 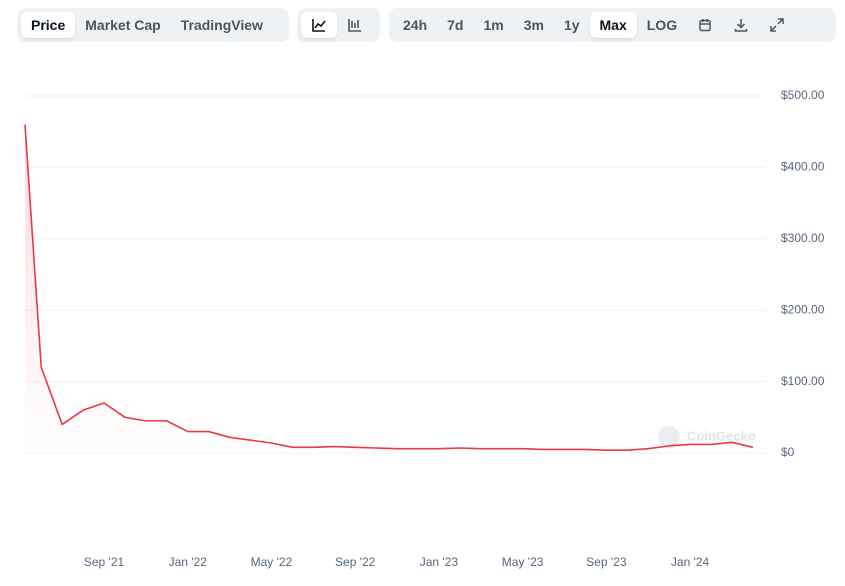 I want to click on x-tick-label: Sep '23, so click(x=606, y=562).